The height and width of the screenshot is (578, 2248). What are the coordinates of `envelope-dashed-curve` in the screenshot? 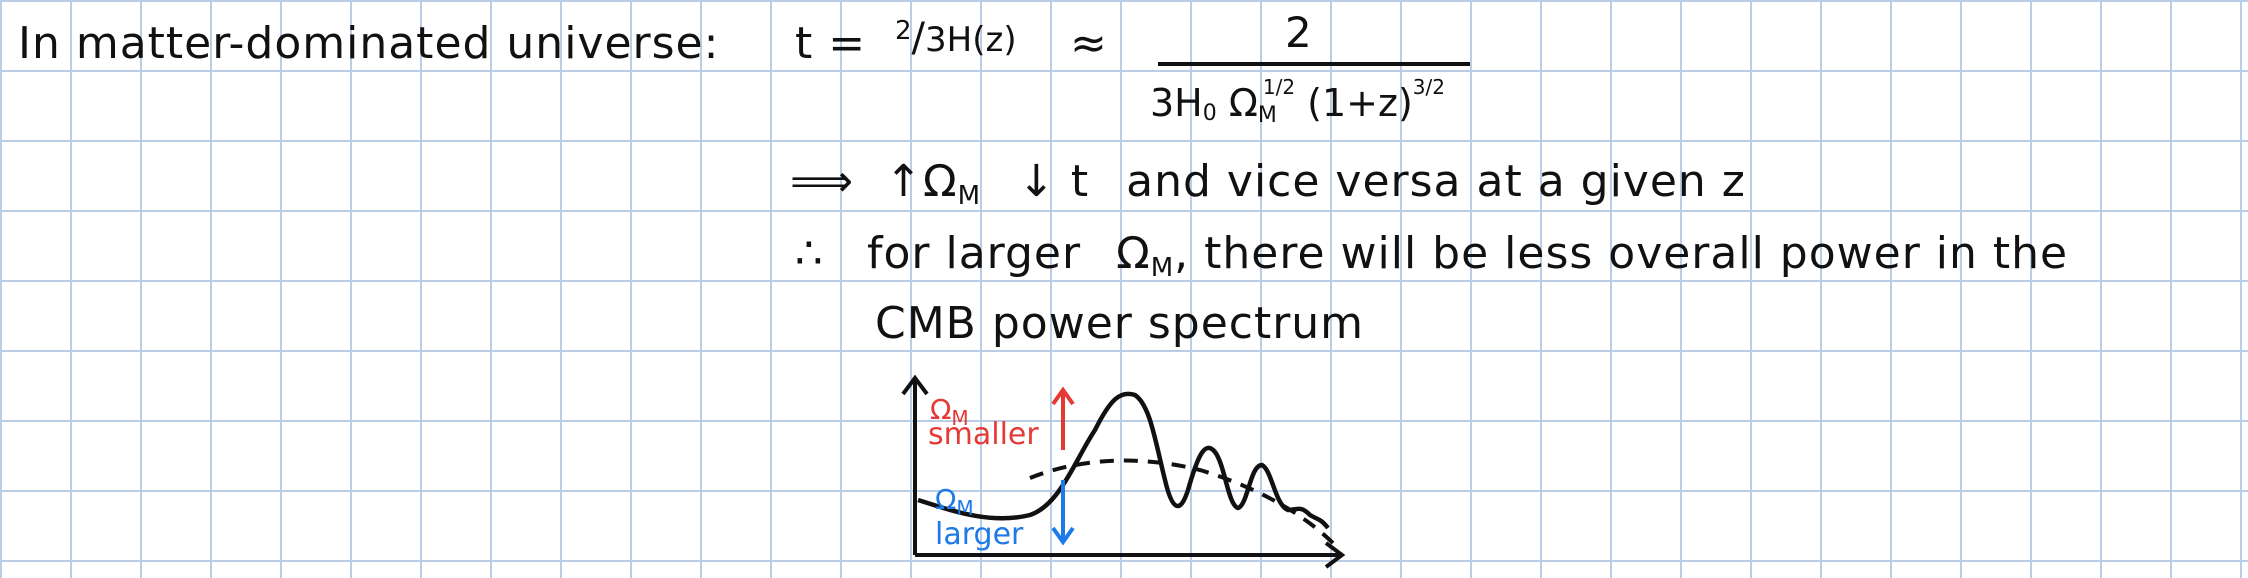 It's located at (1183, 502).